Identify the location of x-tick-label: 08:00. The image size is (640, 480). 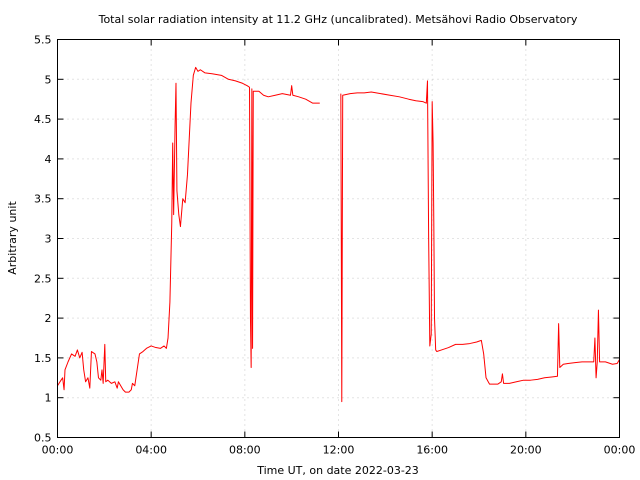
(245, 450).